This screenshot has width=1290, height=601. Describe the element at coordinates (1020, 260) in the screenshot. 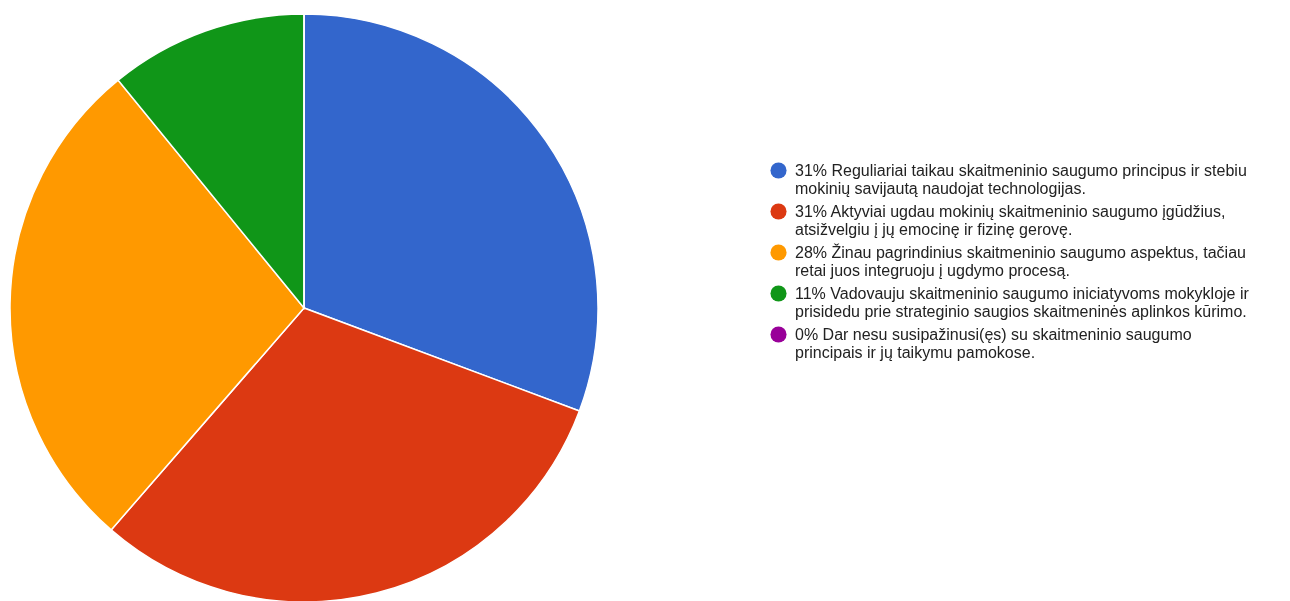

I see `legend-label: 28% Žinau pagrindinius skaitmeninio saugumo aspektus, tačiau retai juos integruoju į ugdymo procesą.` at that location.